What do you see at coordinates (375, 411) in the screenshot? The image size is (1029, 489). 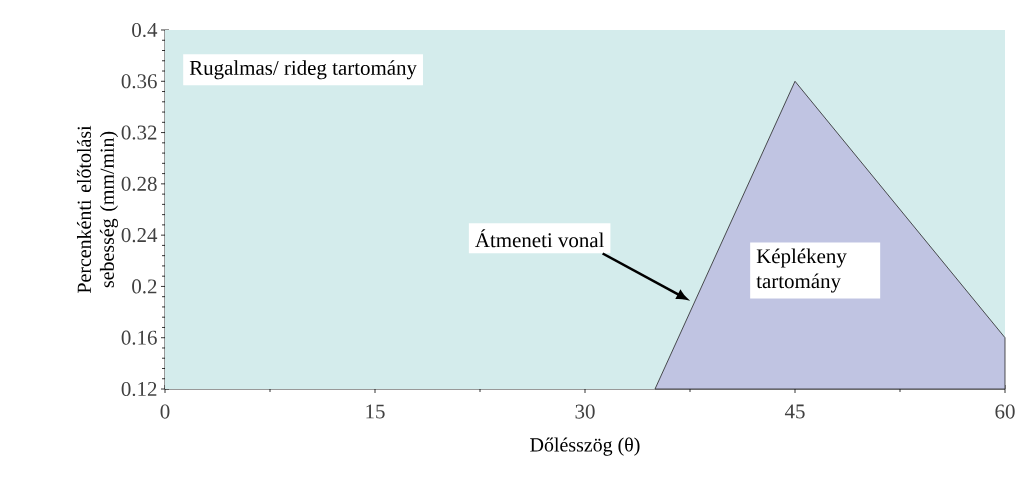 I see `x-tick-label: 15` at bounding box center [375, 411].